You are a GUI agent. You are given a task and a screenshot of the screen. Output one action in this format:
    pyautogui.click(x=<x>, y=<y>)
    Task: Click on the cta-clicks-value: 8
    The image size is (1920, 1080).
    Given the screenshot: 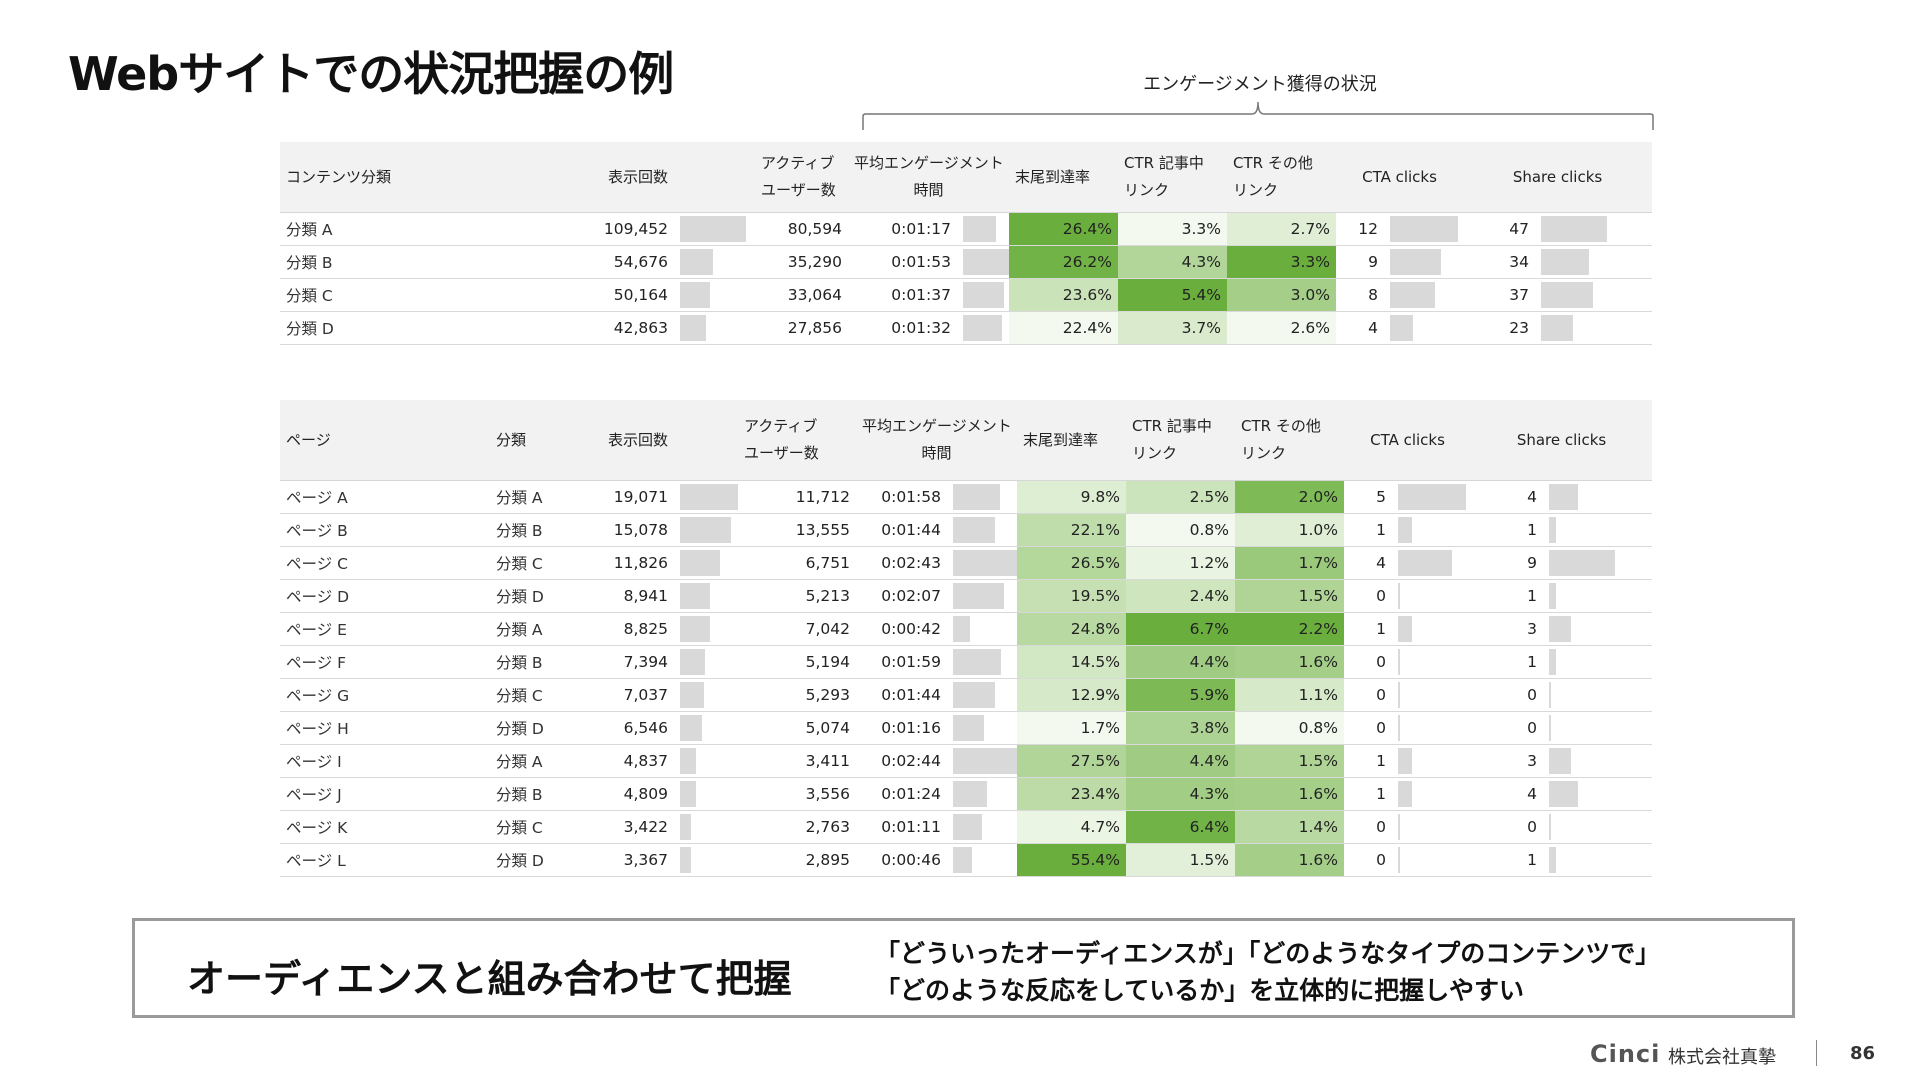 What is the action you would take?
    pyautogui.click(x=1360, y=295)
    